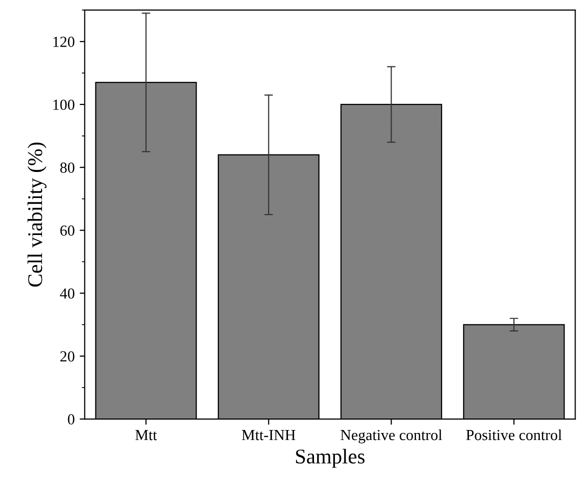  I want to click on x-axis-title: Samples, so click(330, 458).